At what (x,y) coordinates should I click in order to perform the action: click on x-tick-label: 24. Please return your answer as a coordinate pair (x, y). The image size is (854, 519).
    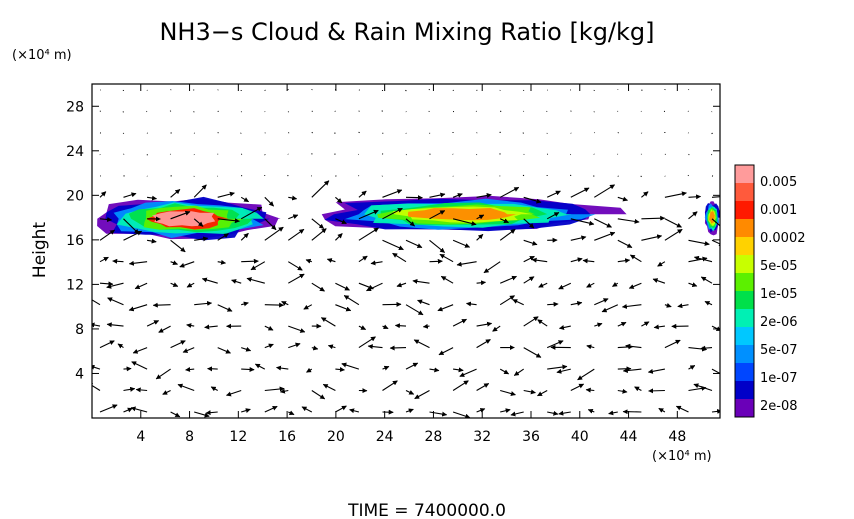
    Looking at the image, I should click on (385, 437).